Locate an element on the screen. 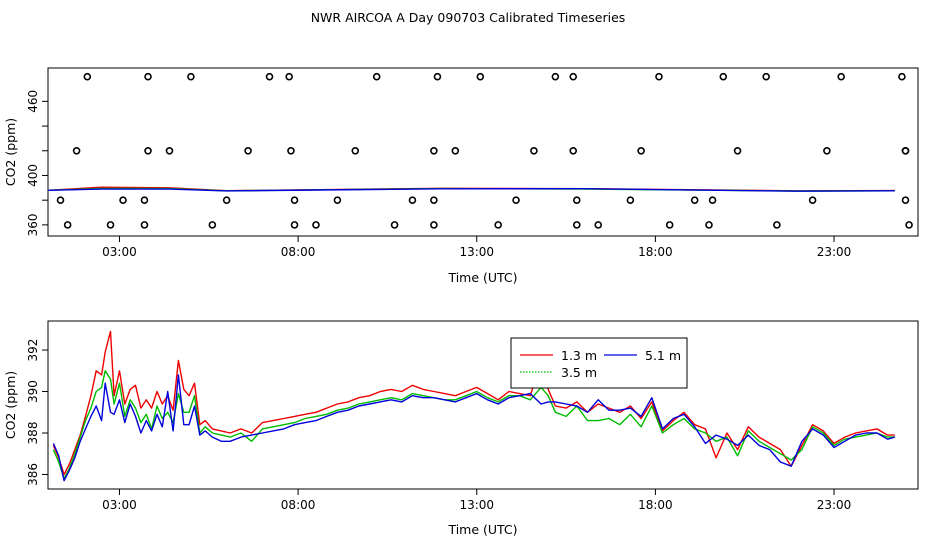  bottom-x-axis-label: Time (UTC) is located at coordinates (482, 529).